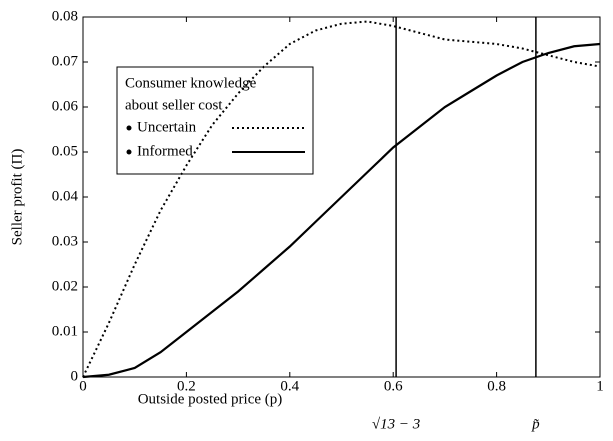  I want to click on y-tick-label: 0.05, so click(65, 151).